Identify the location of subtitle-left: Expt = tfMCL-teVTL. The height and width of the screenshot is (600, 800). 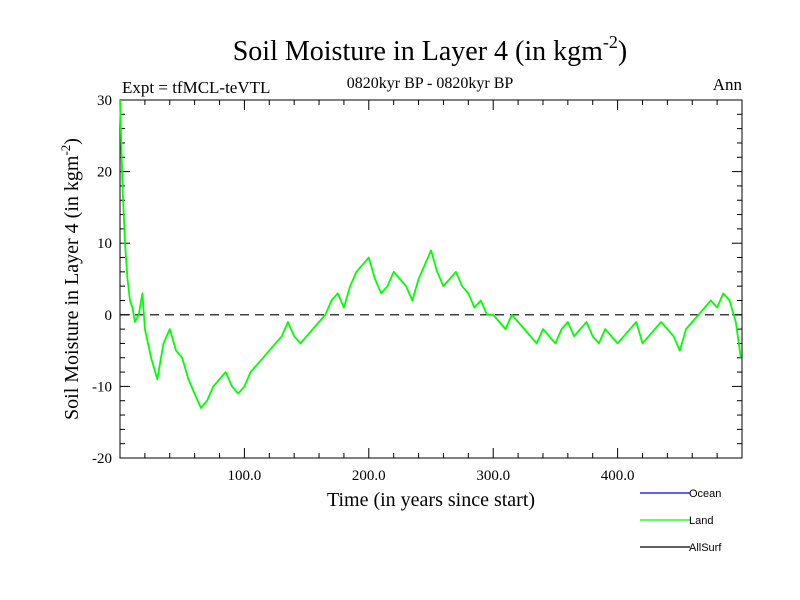
(196, 87).